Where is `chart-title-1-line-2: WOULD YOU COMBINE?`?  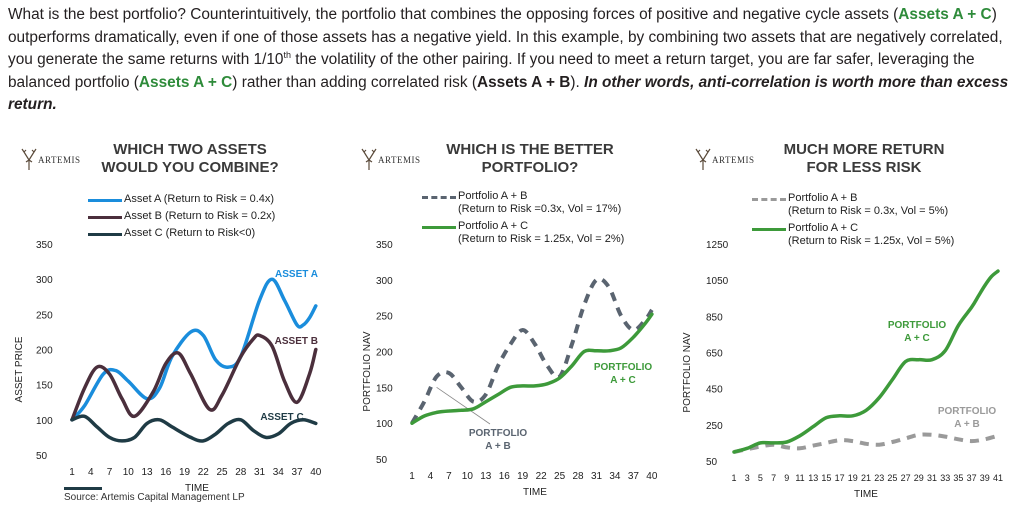
chart-title-1-line-2: WOULD YOU COMBINE? is located at coordinates (190, 167).